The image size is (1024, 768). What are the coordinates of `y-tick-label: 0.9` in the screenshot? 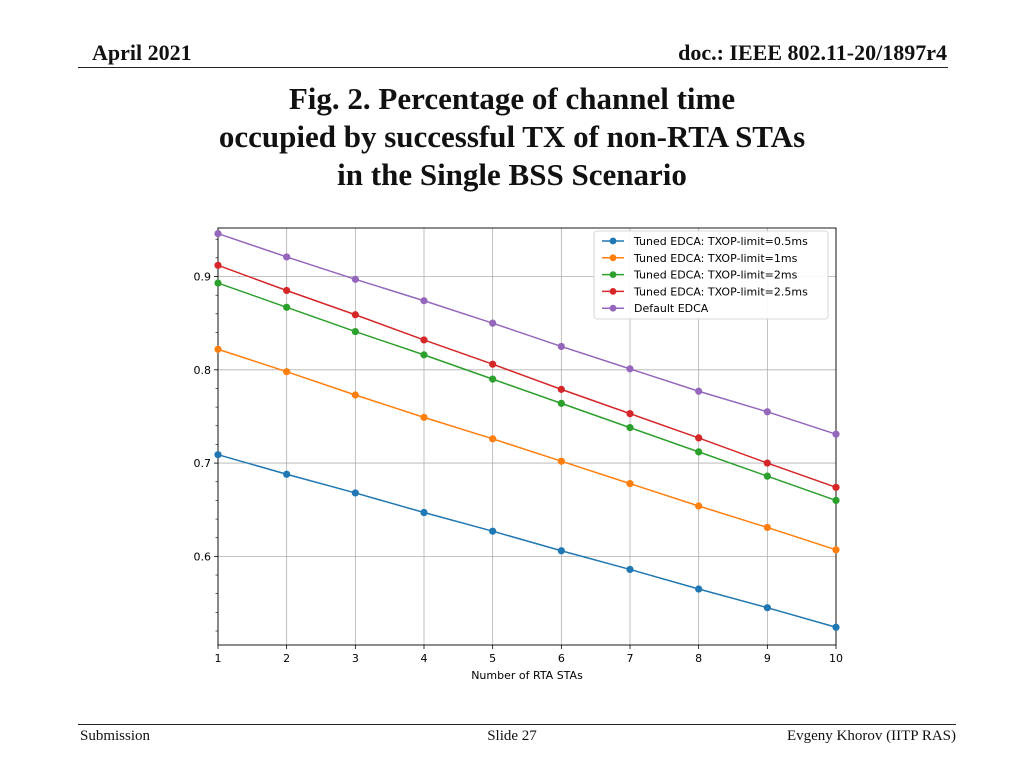 It's located at (203, 277).